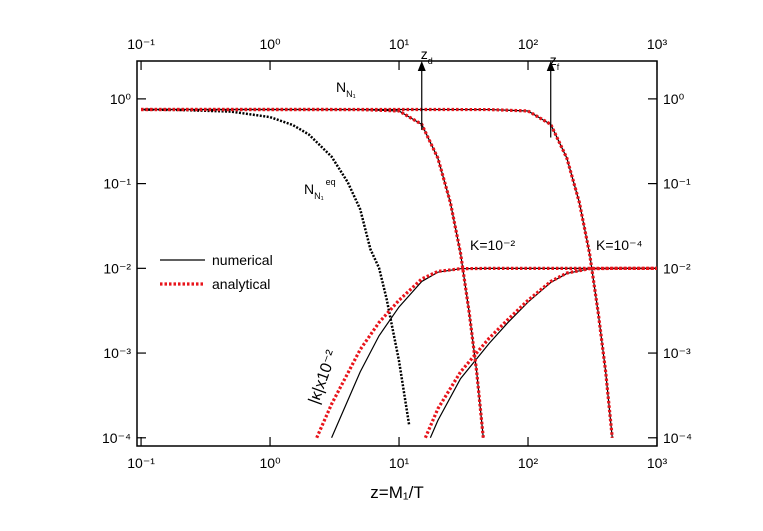 The image size is (763, 531). I want to click on annotation: NN₁eq, so click(320, 189).